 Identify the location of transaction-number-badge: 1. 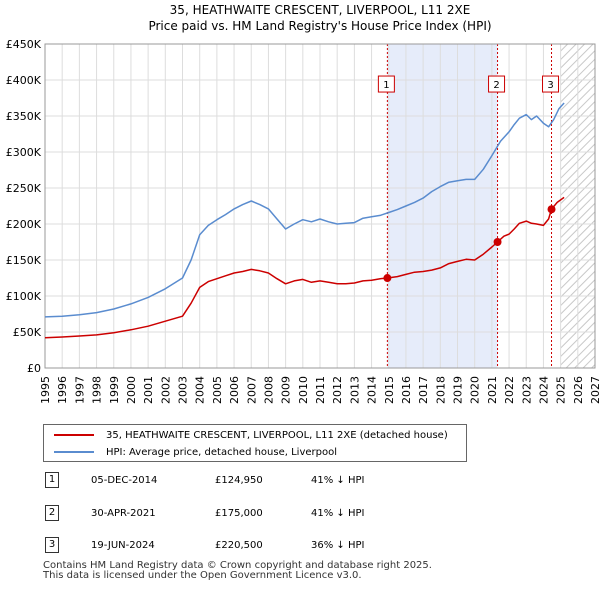
(52, 480).